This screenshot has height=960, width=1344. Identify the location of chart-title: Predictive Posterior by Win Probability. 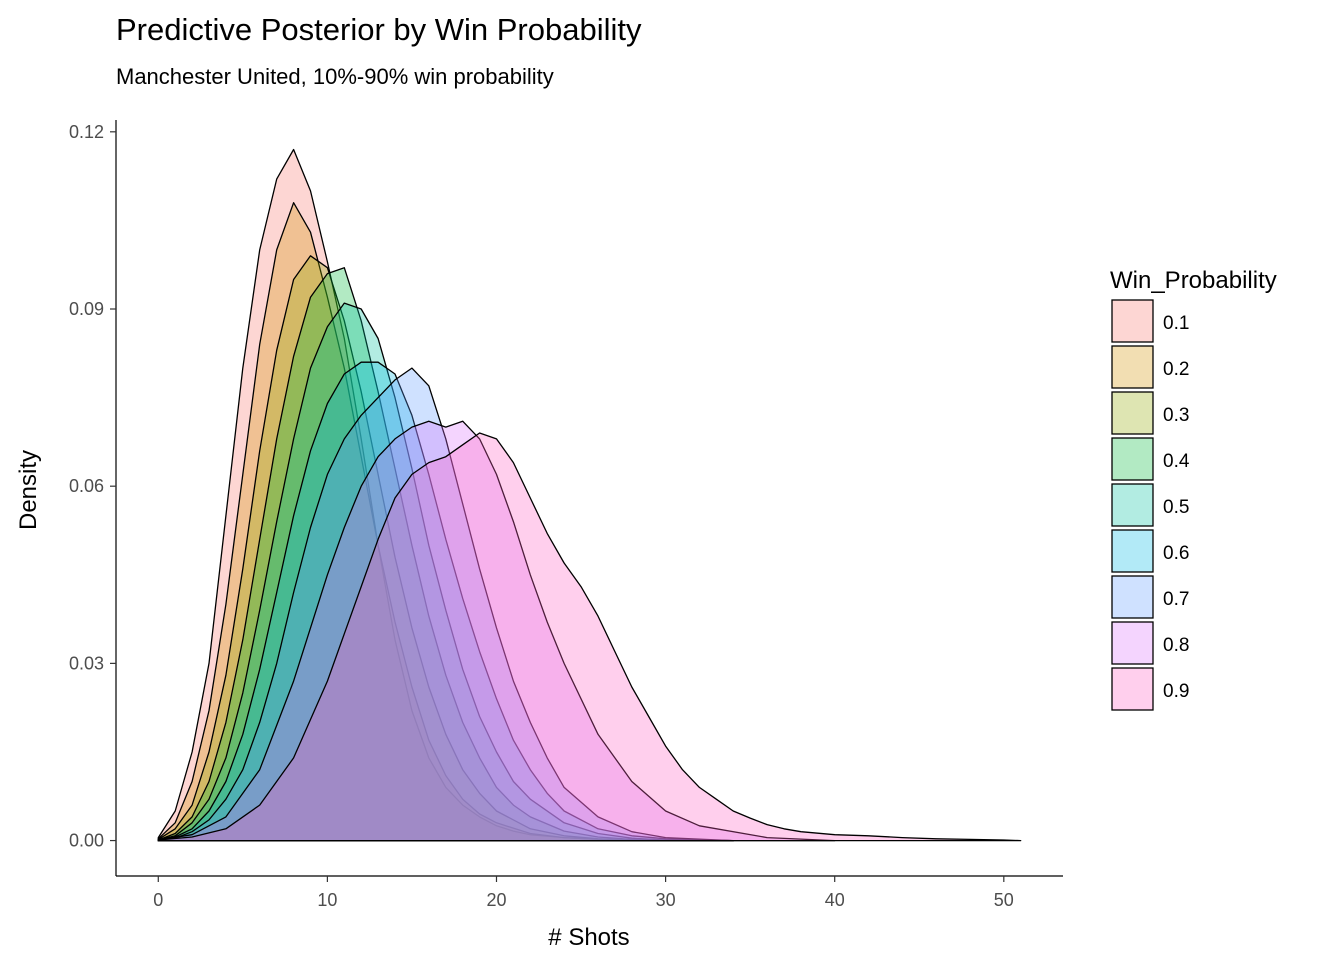
(379, 29).